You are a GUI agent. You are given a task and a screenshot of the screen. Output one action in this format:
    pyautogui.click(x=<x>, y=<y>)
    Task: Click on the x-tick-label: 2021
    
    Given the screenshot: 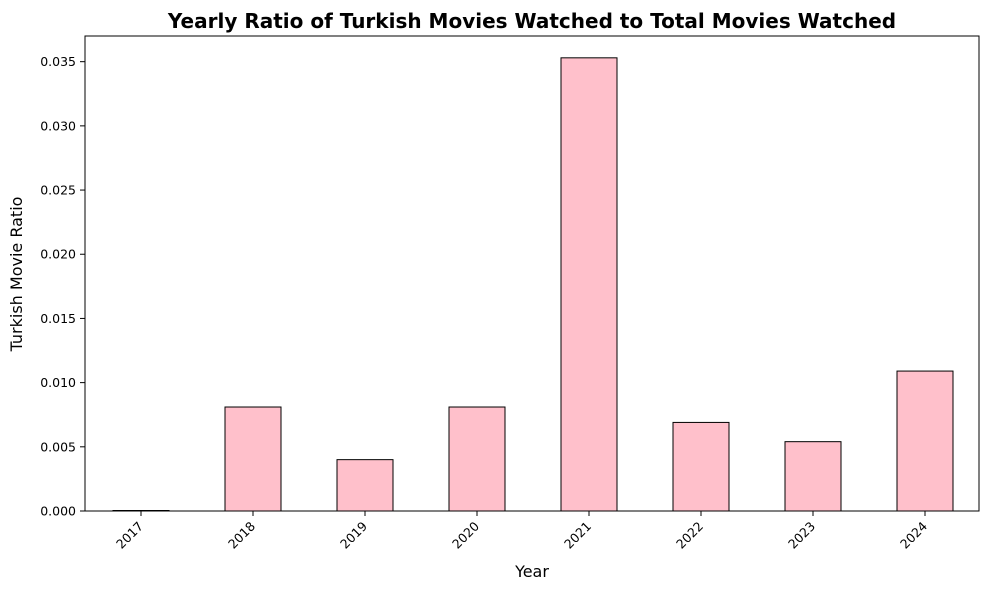 What is the action you would take?
    pyautogui.click(x=577, y=535)
    